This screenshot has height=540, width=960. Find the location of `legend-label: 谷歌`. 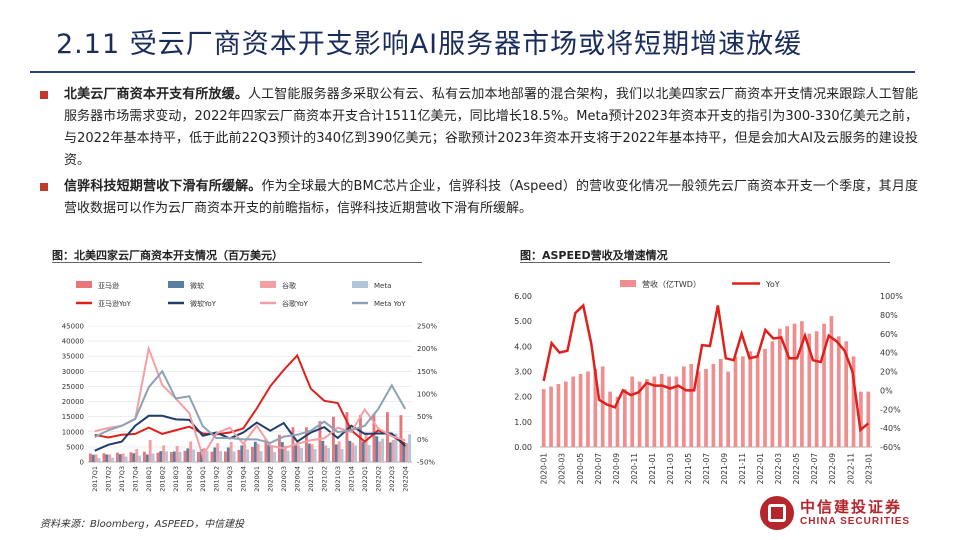

legend-label: 谷歌 is located at coordinates (289, 285).